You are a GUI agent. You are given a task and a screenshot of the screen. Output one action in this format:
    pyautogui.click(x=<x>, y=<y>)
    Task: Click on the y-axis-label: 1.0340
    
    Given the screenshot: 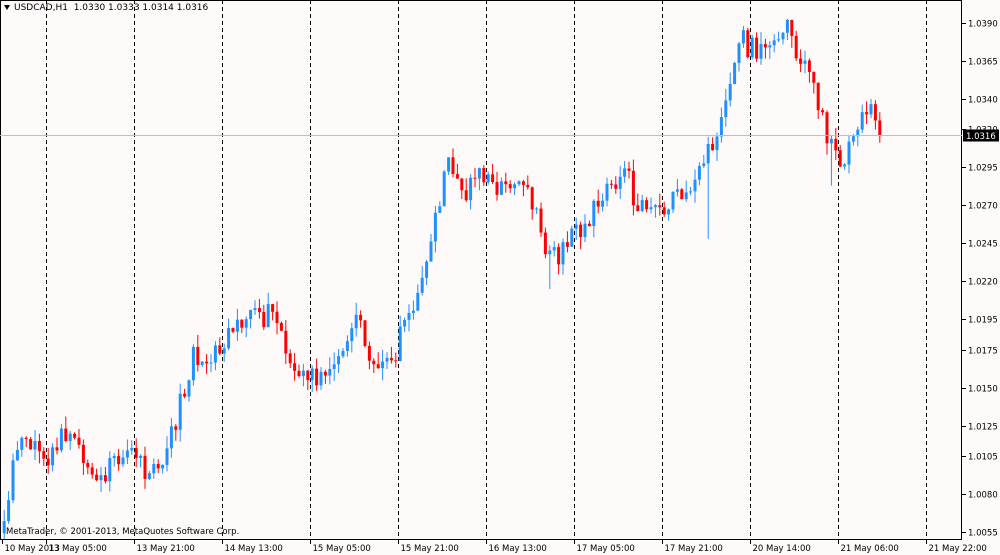 What is the action you would take?
    pyautogui.click(x=983, y=101)
    